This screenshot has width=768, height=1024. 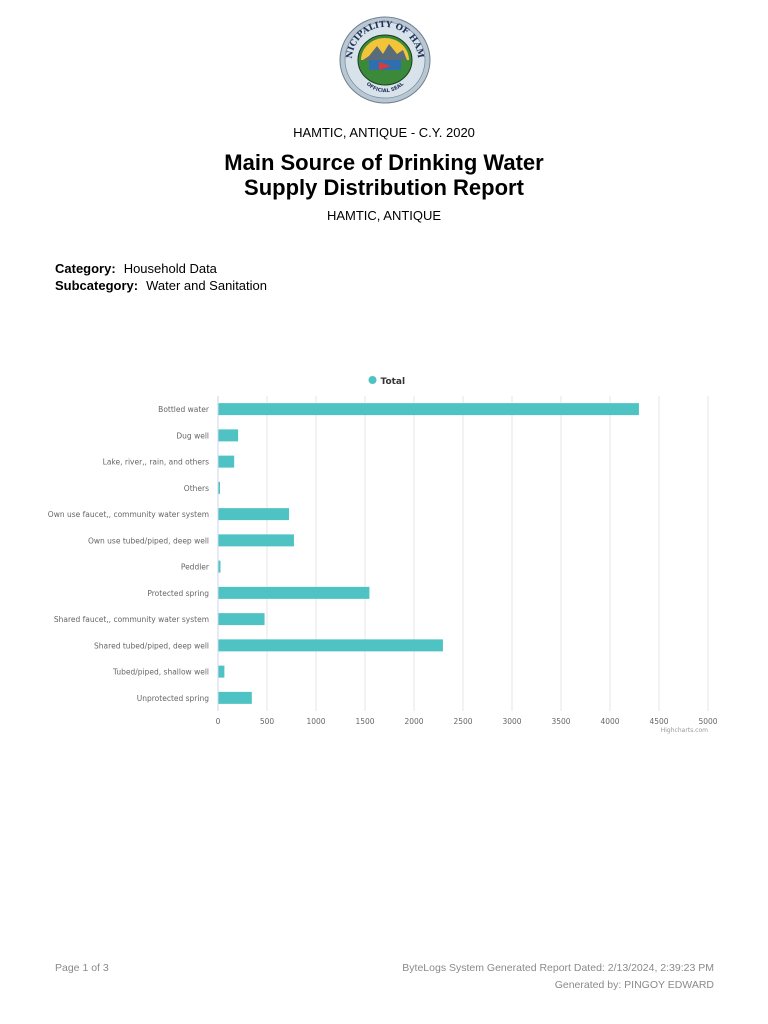 What do you see at coordinates (148, 540) in the screenshot?
I see `category-label: Own use tubed/piped, deep well` at bounding box center [148, 540].